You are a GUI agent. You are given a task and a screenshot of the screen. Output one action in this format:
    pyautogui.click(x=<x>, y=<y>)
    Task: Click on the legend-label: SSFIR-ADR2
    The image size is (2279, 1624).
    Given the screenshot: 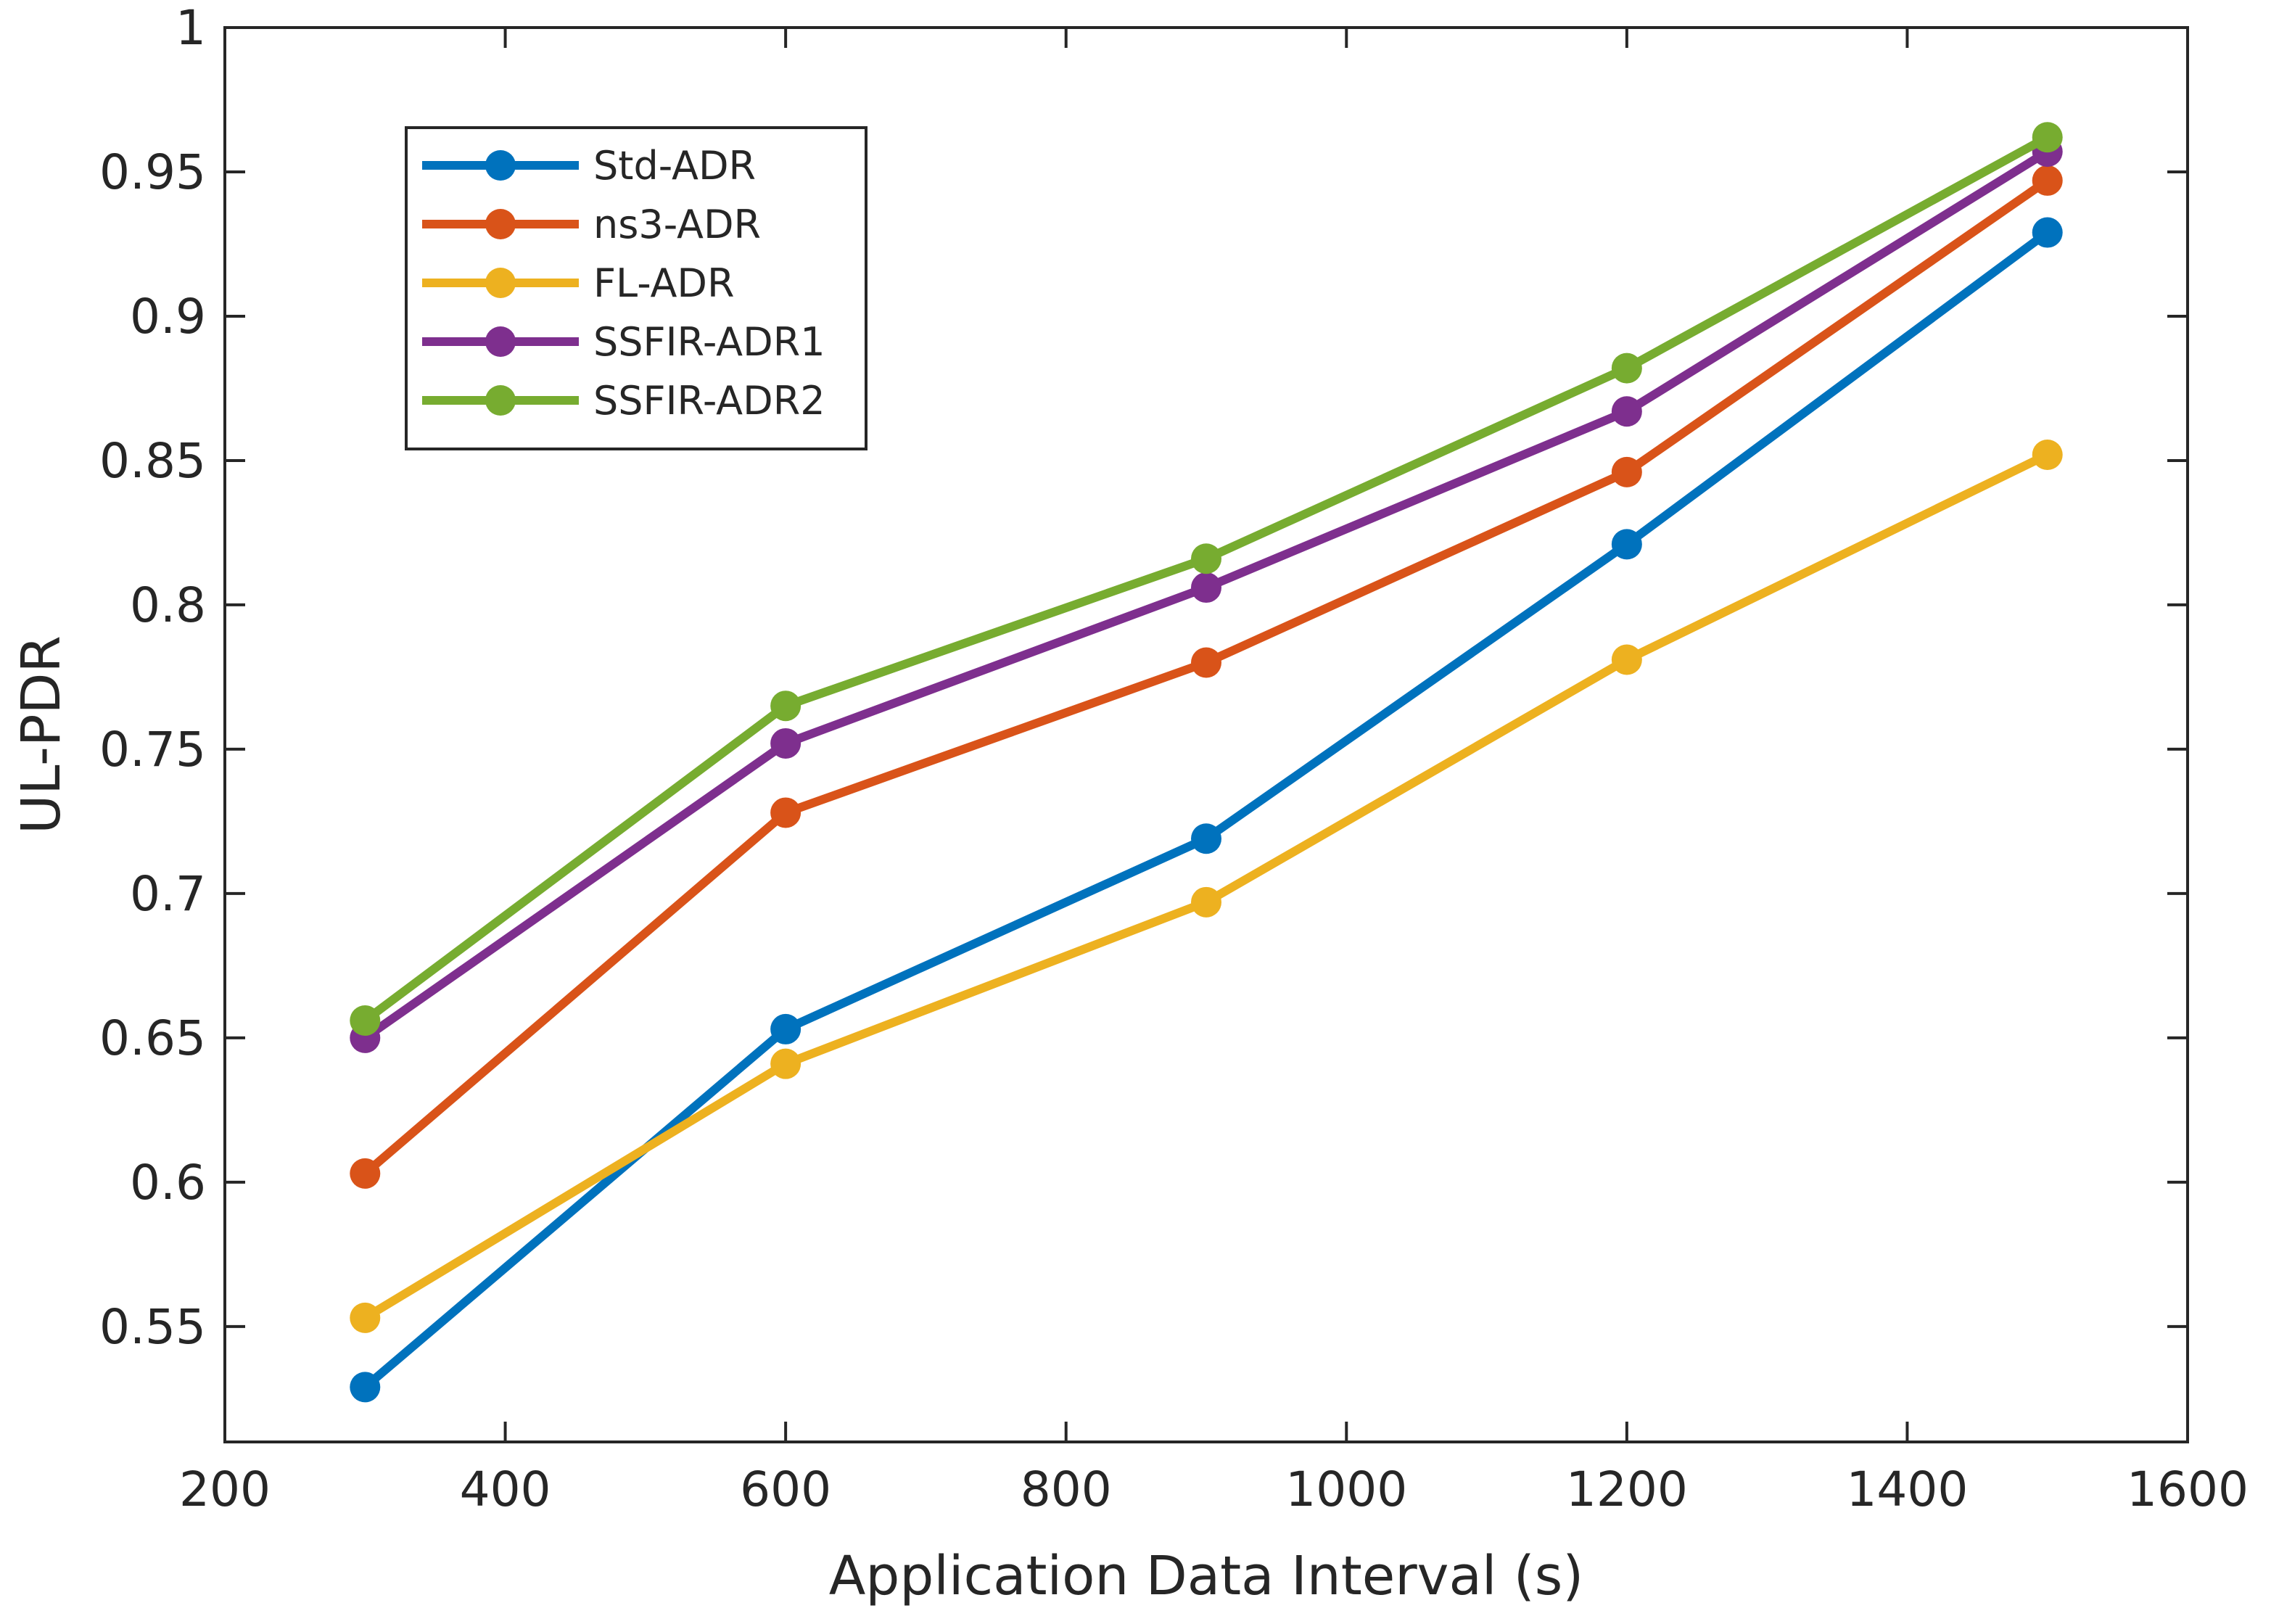 What is the action you would take?
    pyautogui.click(x=709, y=401)
    